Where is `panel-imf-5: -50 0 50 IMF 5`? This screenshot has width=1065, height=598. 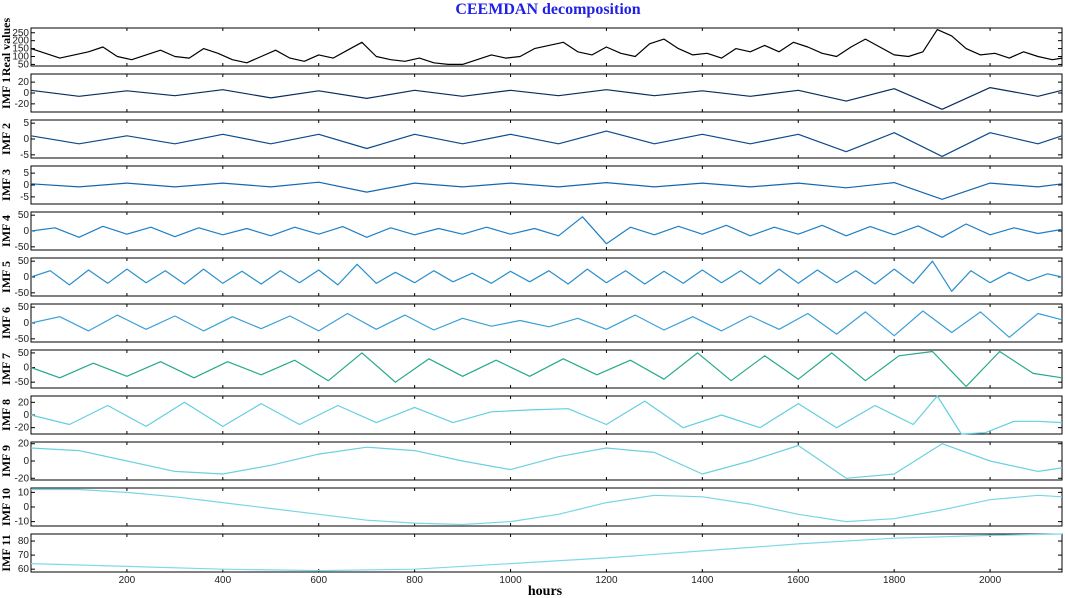 panel-imf-5: -50 0 50 IMF 5 is located at coordinates (531, 277).